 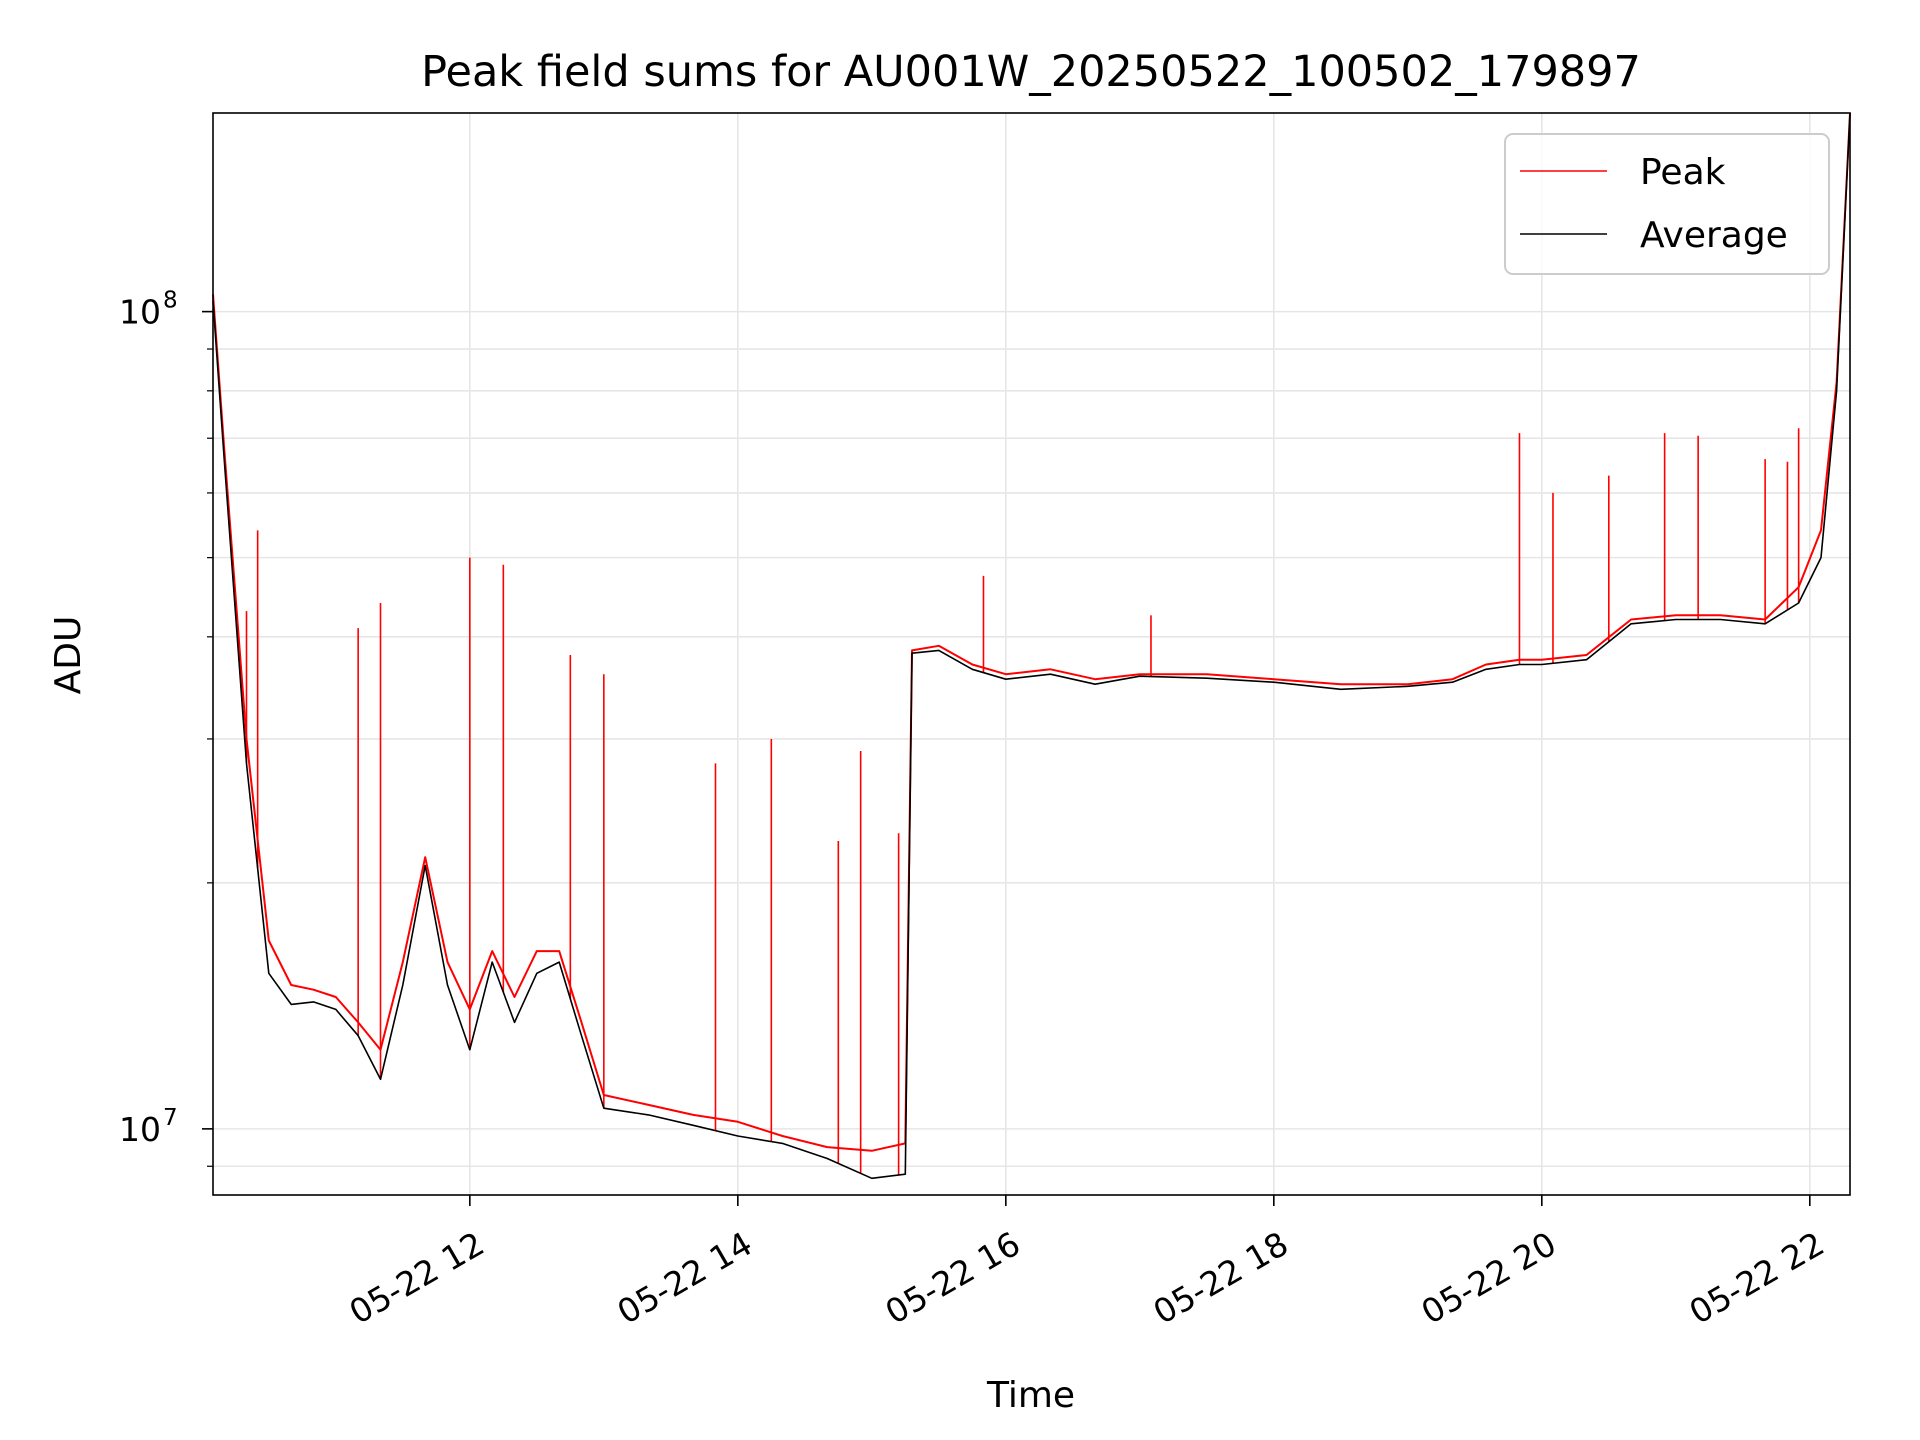 I want to click on legend-box, so click(x=1667, y=204).